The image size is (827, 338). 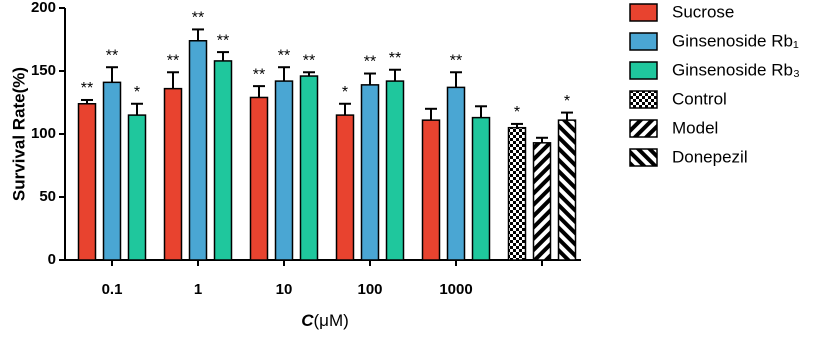 What do you see at coordinates (699, 98) in the screenshot?
I see `legend-label: Control` at bounding box center [699, 98].